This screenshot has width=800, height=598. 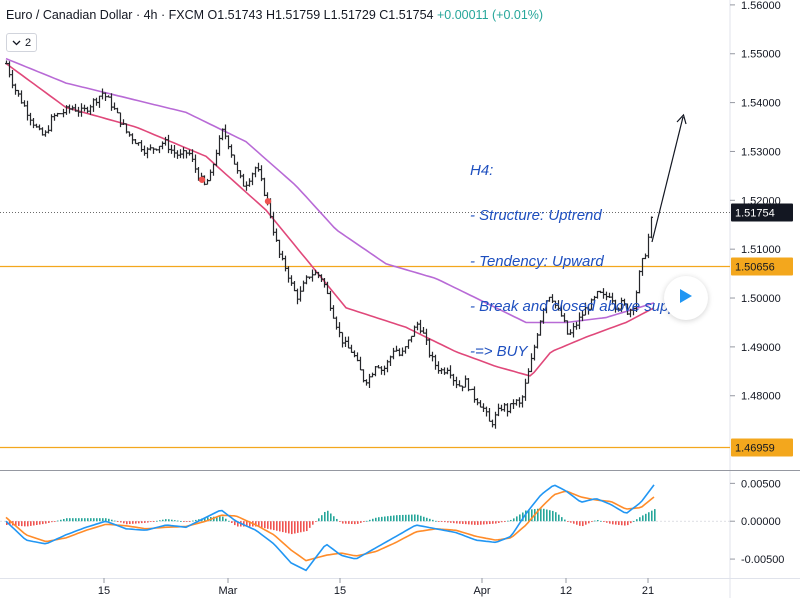 I want to click on annotation-line: - Structure: Uptrend, so click(x=536, y=216).